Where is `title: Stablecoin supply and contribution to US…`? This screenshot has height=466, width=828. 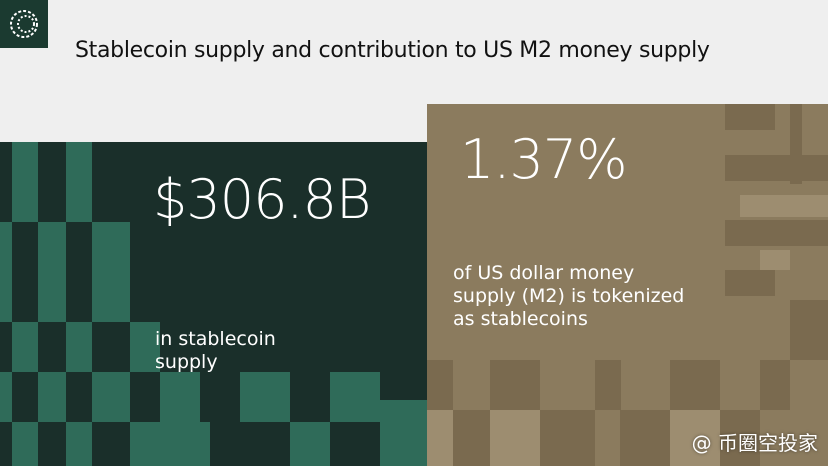 title: Stablecoin supply and contribution to US… is located at coordinates (392, 50).